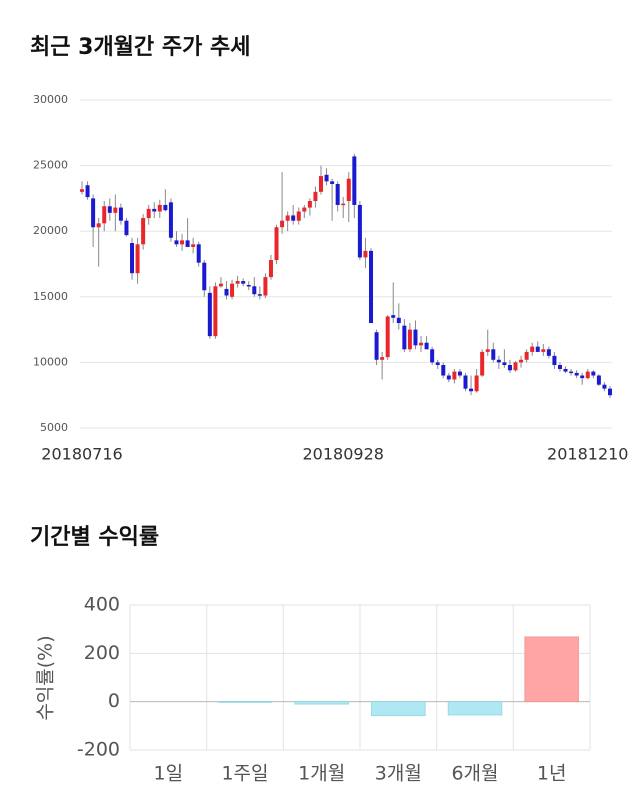 The height and width of the screenshot is (810, 640). I want to click on x-tick-label: 20180928, so click(343, 454).